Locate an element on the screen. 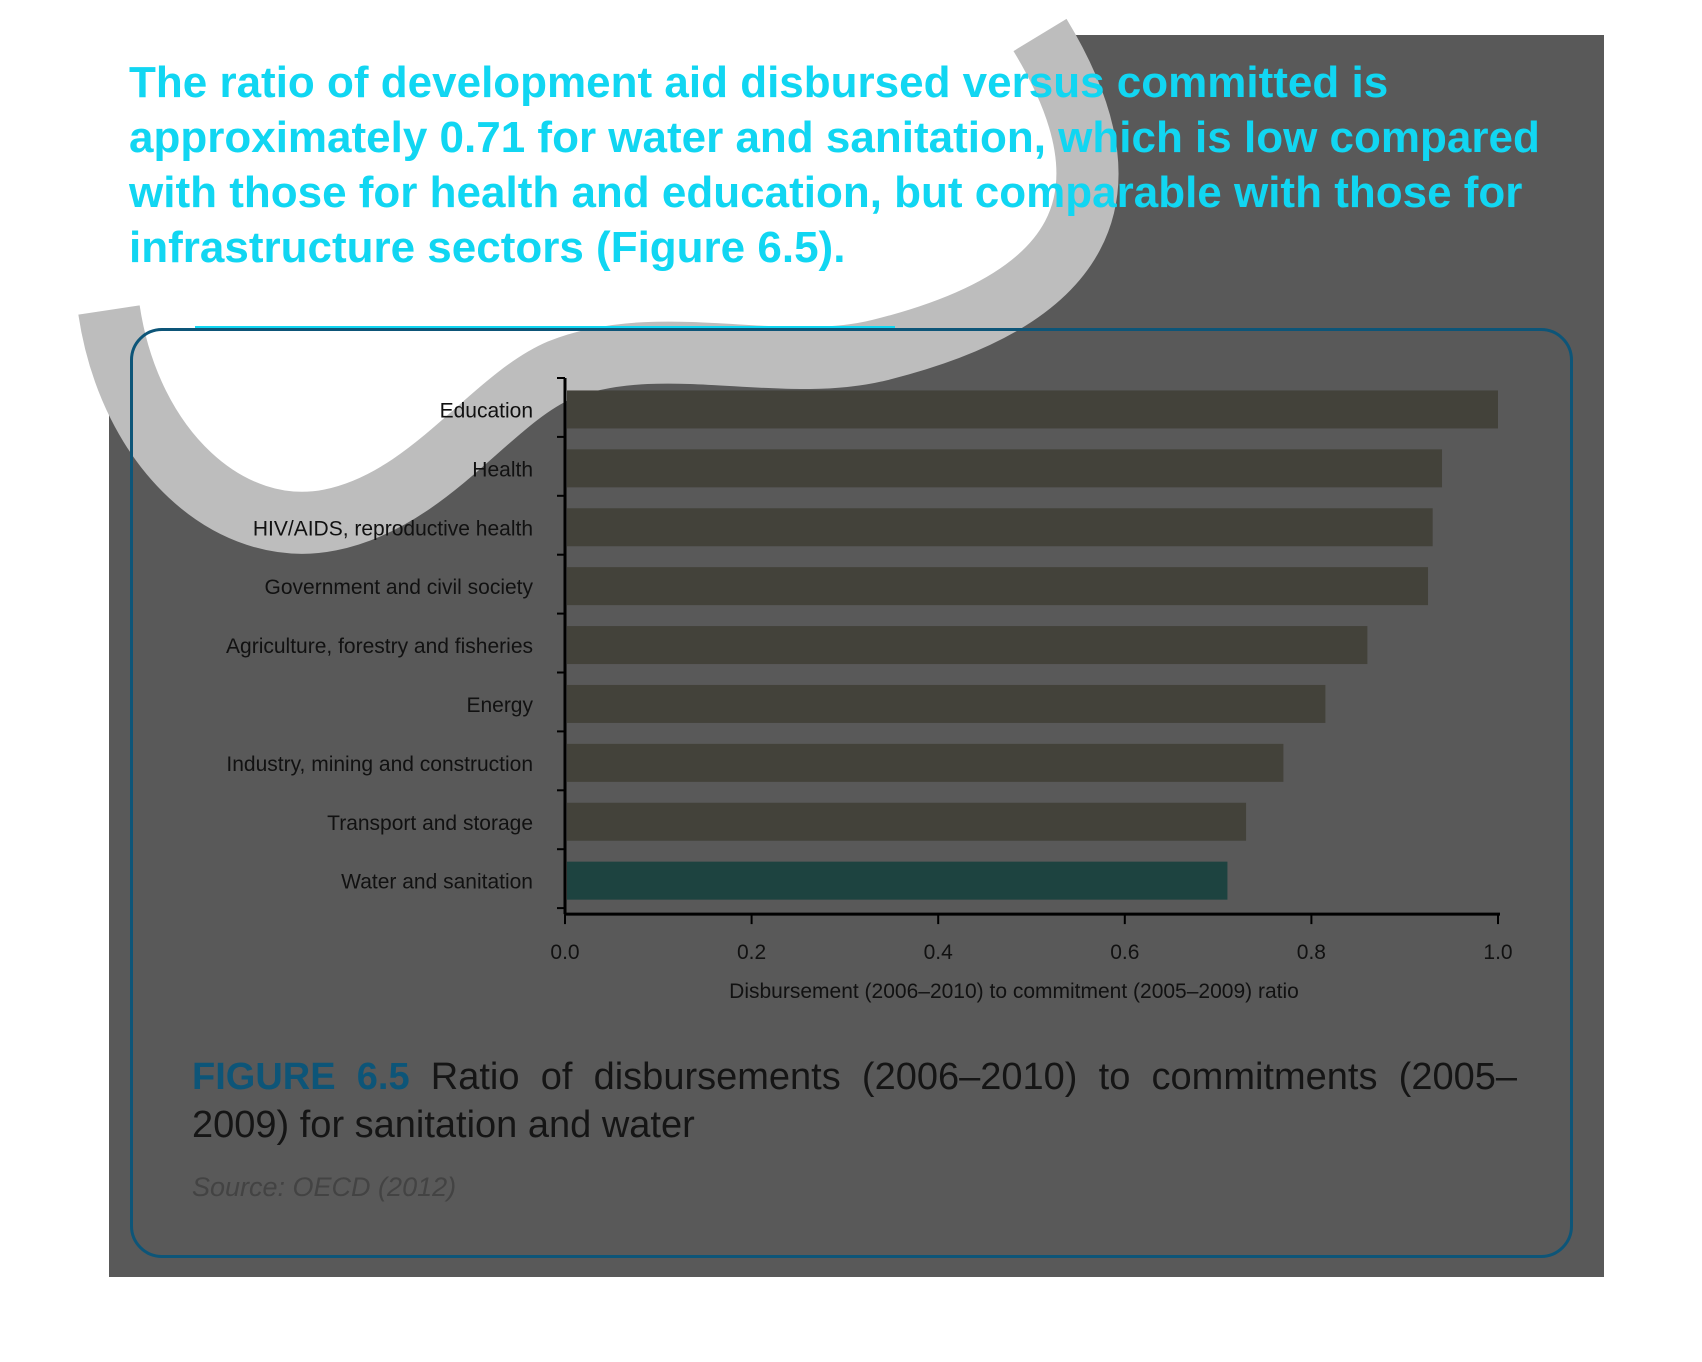 The height and width of the screenshot is (1362, 1702). x-tick-label: 0.8 is located at coordinates (1311, 952).